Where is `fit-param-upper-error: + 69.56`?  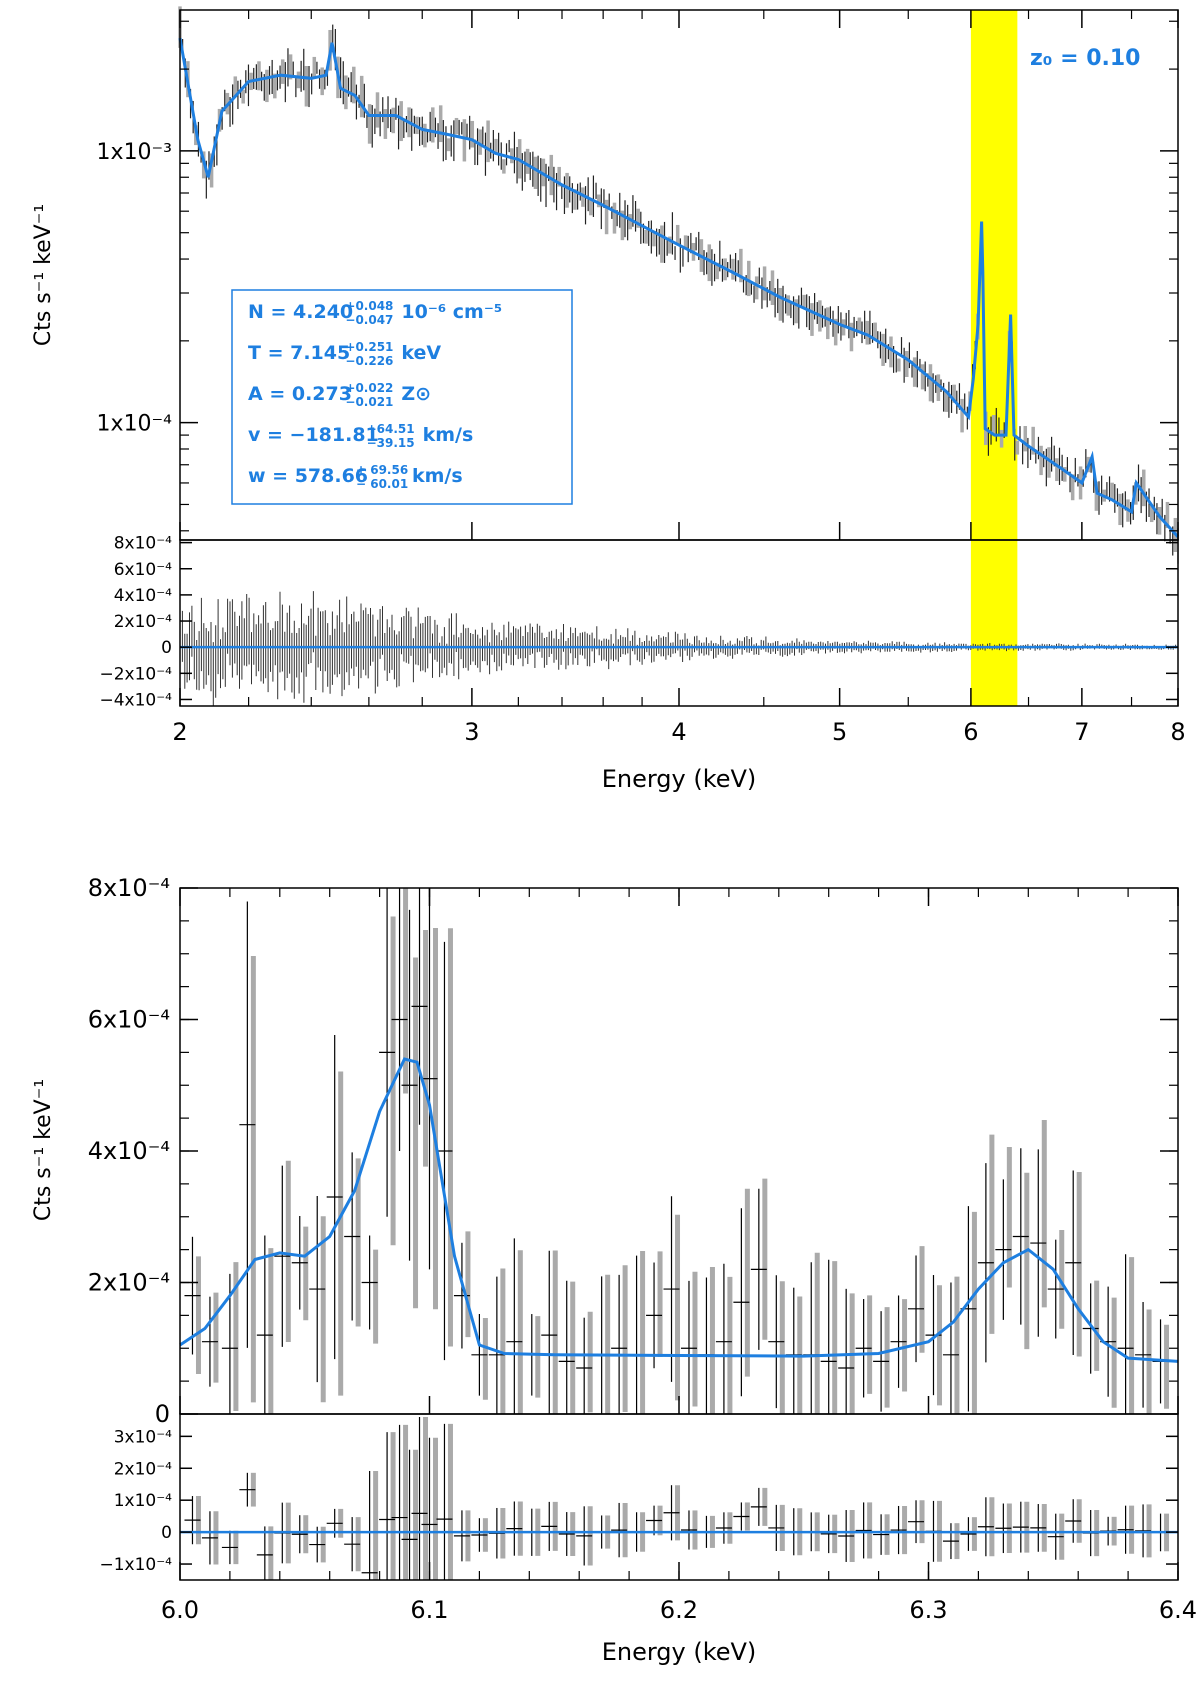
fit-param-upper-error: + 69.56 is located at coordinates (382, 470).